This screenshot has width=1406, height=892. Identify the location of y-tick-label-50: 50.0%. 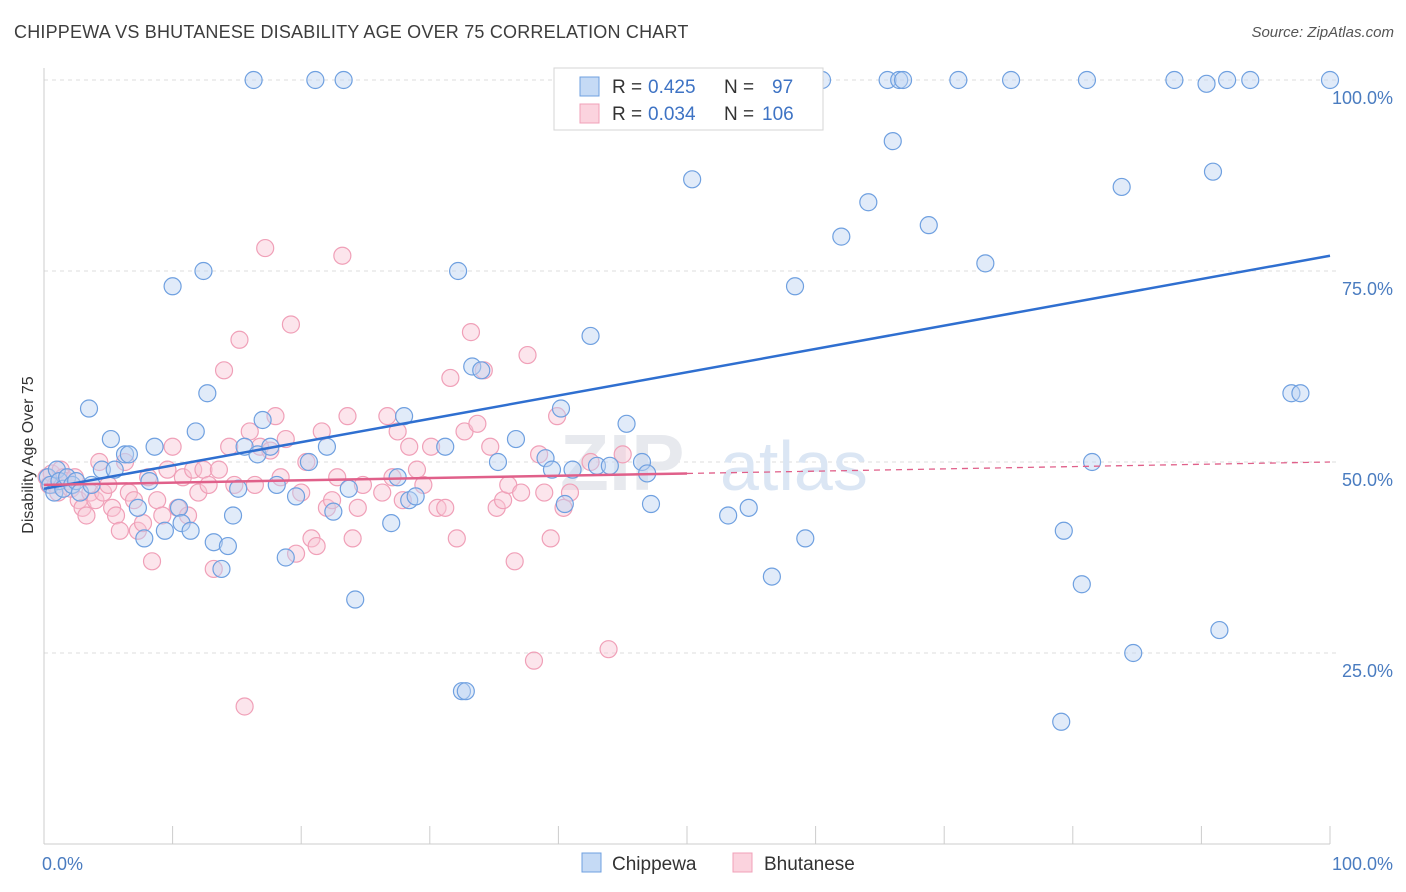
(1367, 480).